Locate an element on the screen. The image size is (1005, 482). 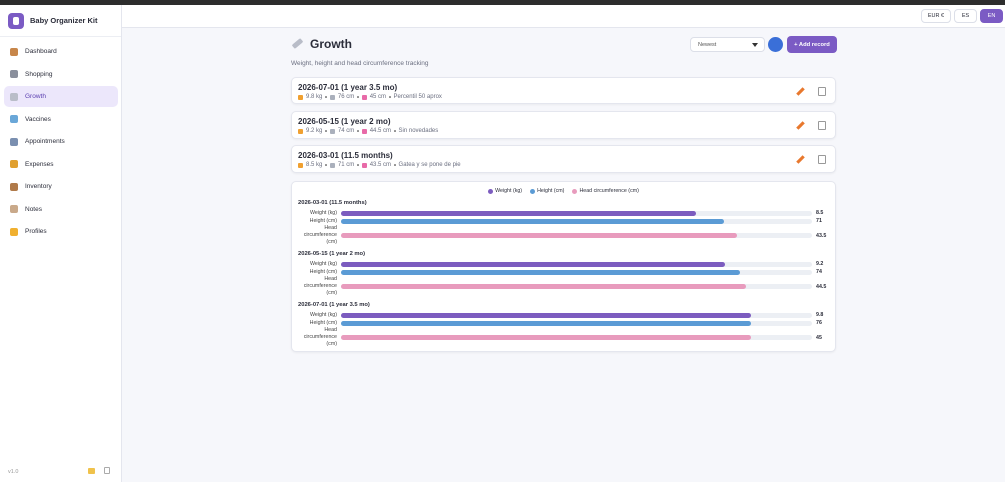
legend-item: Head circumference (cm) is located at coordinates (605, 191).